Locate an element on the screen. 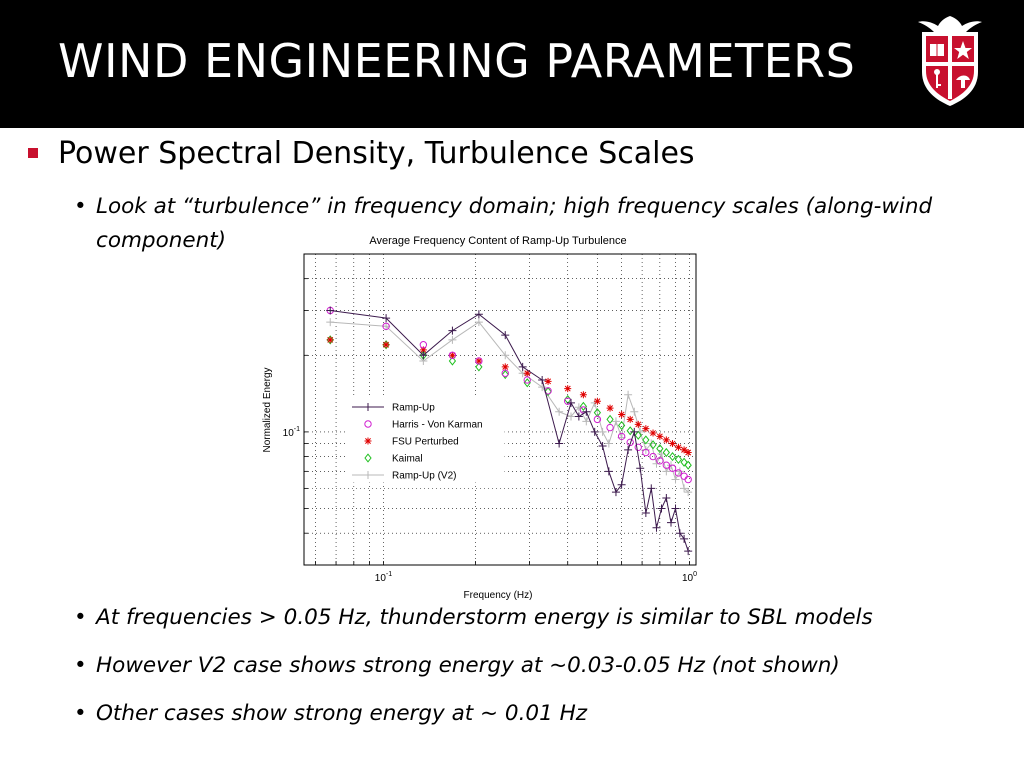 Image resolution: width=1024 pixels, height=768 pixels. x-tick-label: 10⁰ is located at coordinates (689, 577).